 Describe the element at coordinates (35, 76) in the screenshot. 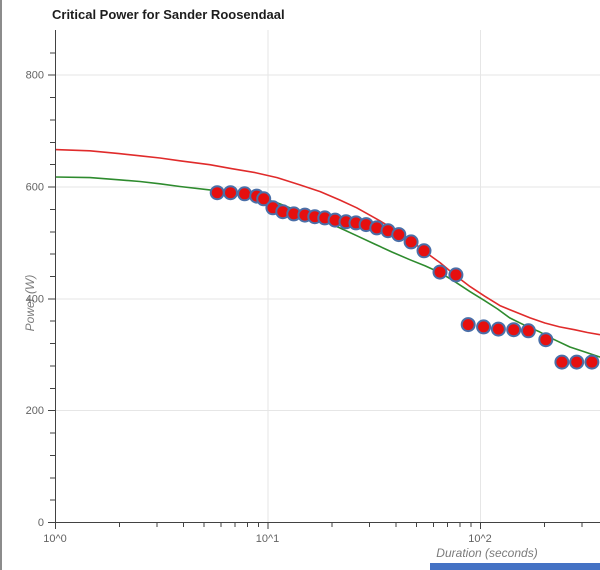

I see `y-tick-label: 800` at that location.